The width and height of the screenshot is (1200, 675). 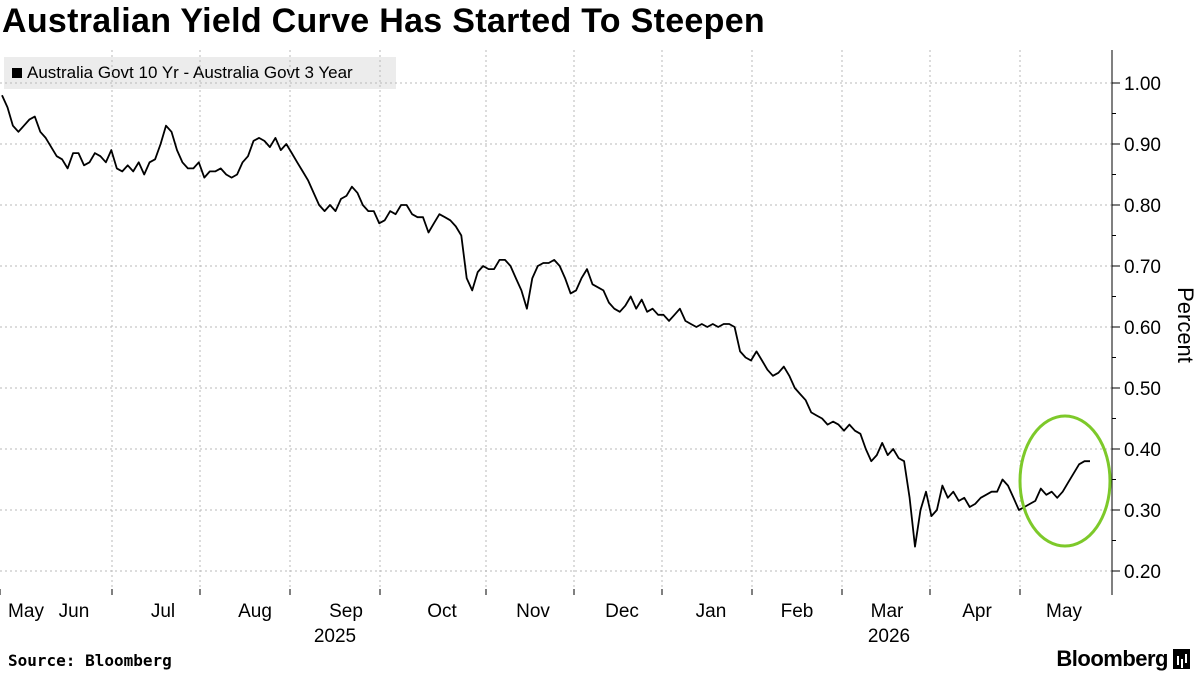 I want to click on x-tick-label: Dec, so click(x=622, y=611).